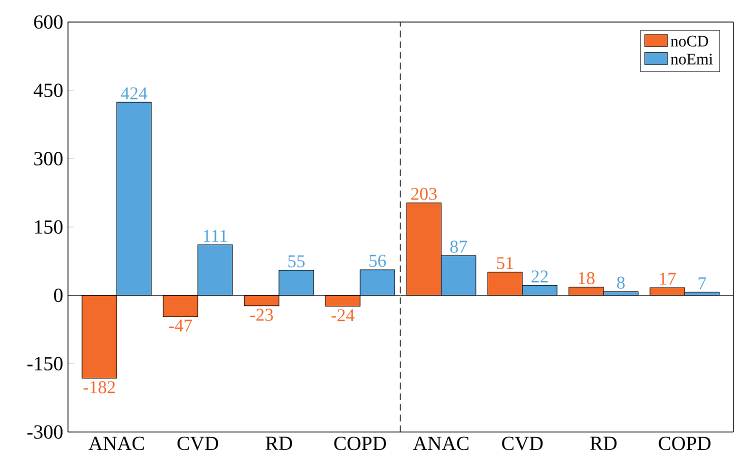  Describe the element at coordinates (702, 283) in the screenshot. I see `data-label: 7` at that location.